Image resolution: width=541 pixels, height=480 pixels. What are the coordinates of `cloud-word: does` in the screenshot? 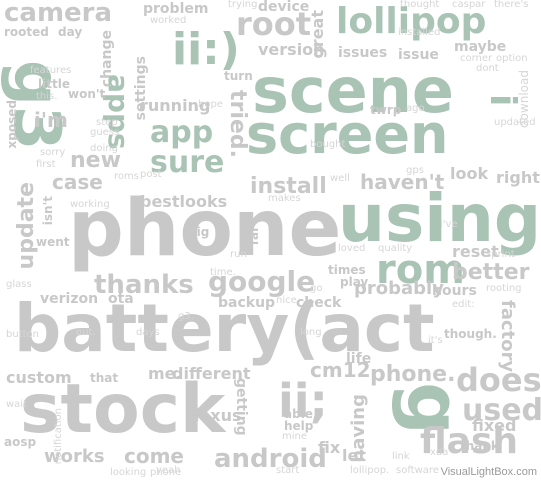 It's located at (498, 380).